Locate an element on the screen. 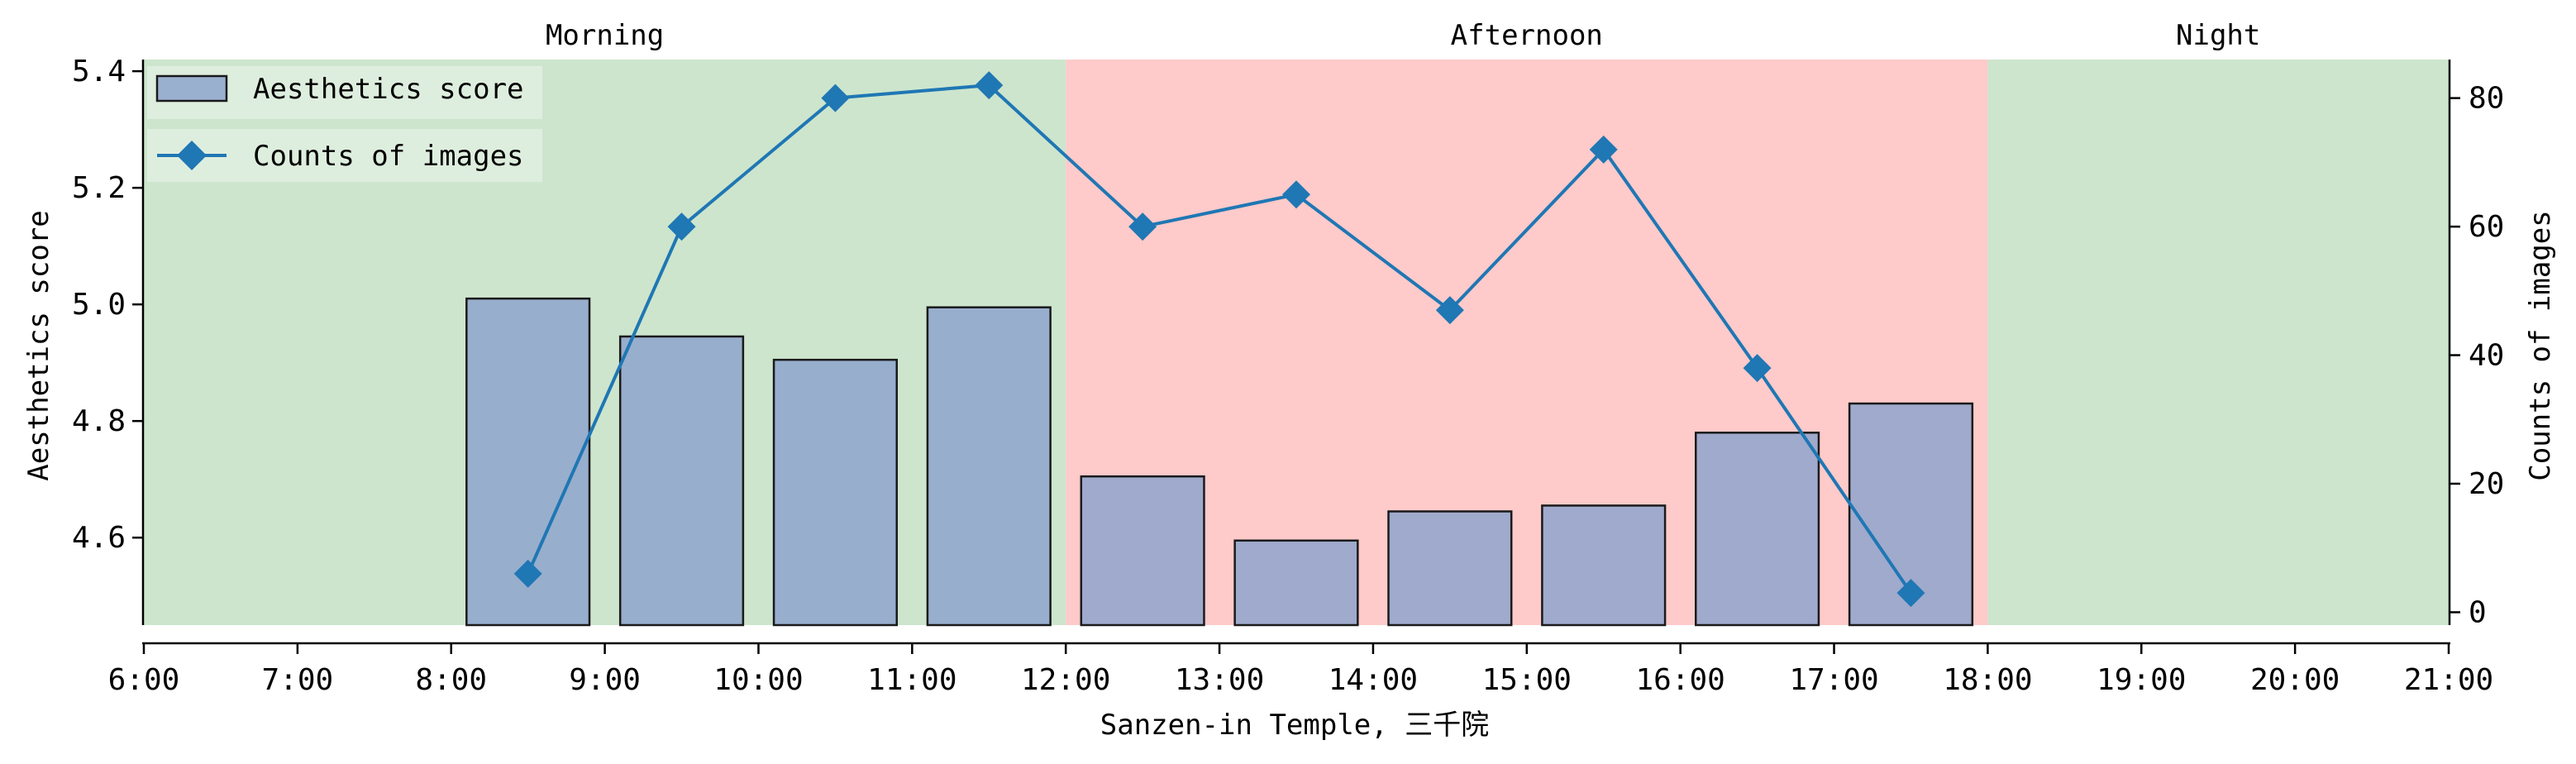 This screenshot has height=764, width=2576. x-tick-label: 17:00 is located at coordinates (1833, 680).